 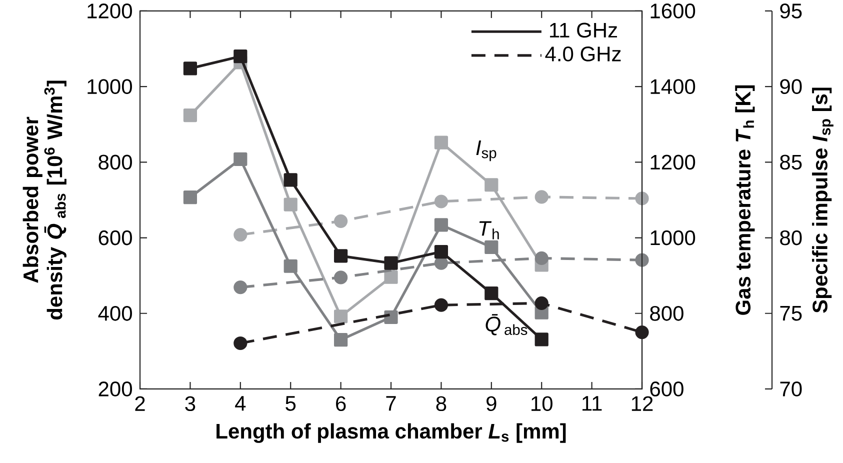 What do you see at coordinates (667, 313) in the screenshot?
I see `y2-tick-label: 800` at bounding box center [667, 313].